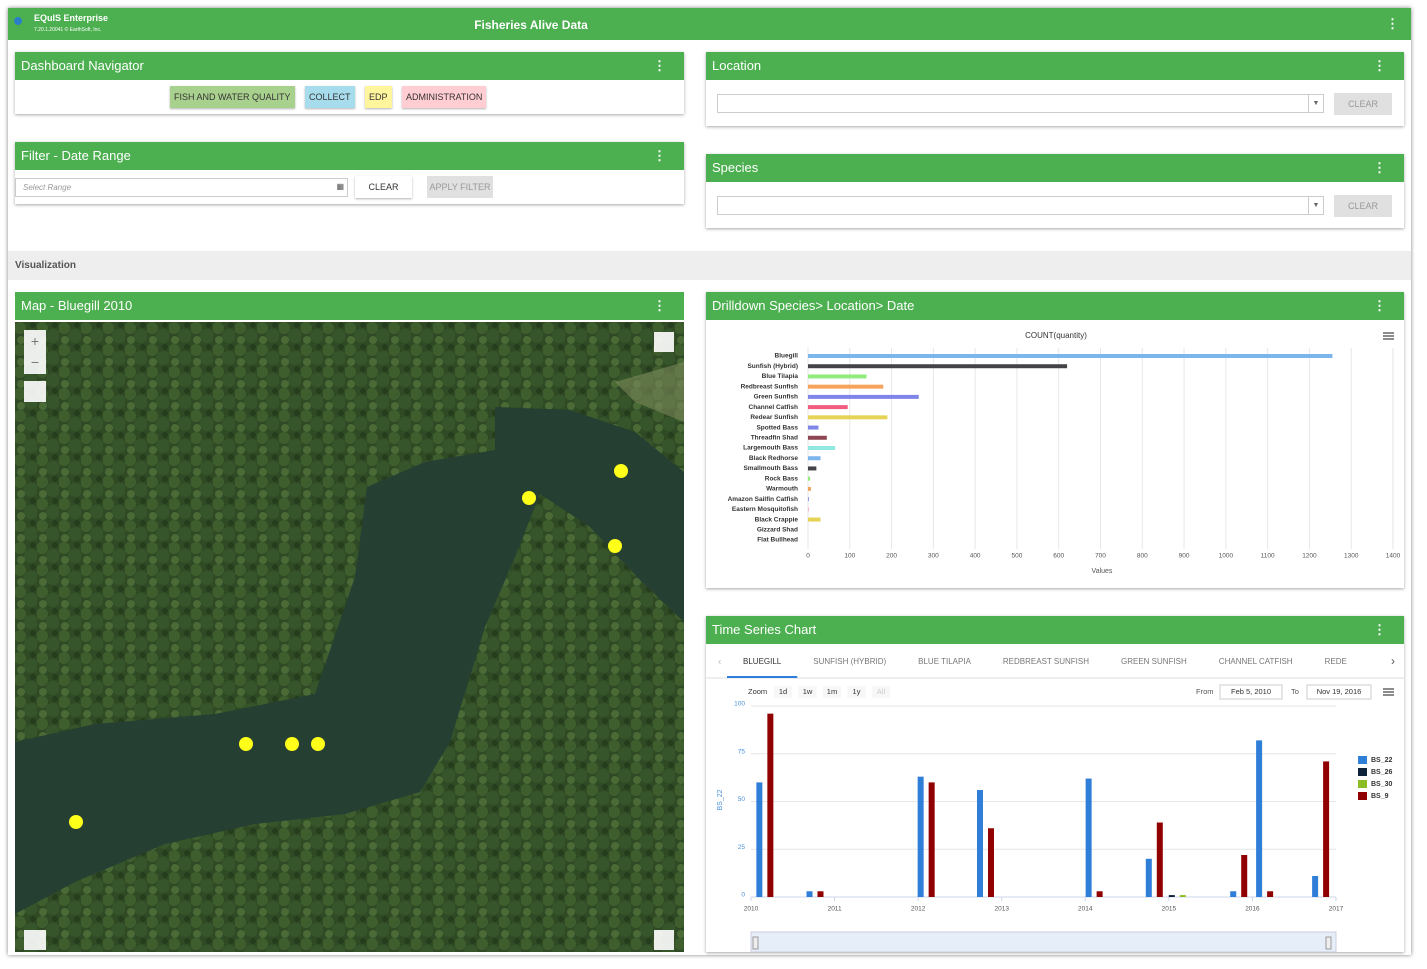  What do you see at coordinates (340, 186) in the screenshot?
I see `calendar-icon: ▦` at bounding box center [340, 186].